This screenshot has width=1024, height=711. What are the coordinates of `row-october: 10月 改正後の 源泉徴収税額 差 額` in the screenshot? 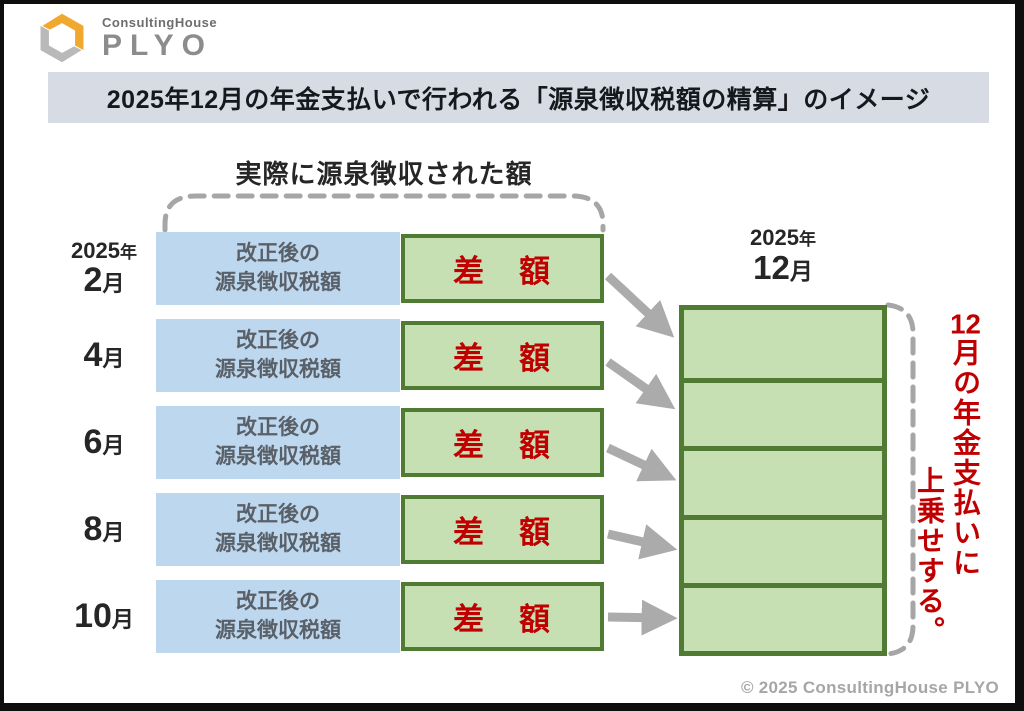 It's located at (509, 616).